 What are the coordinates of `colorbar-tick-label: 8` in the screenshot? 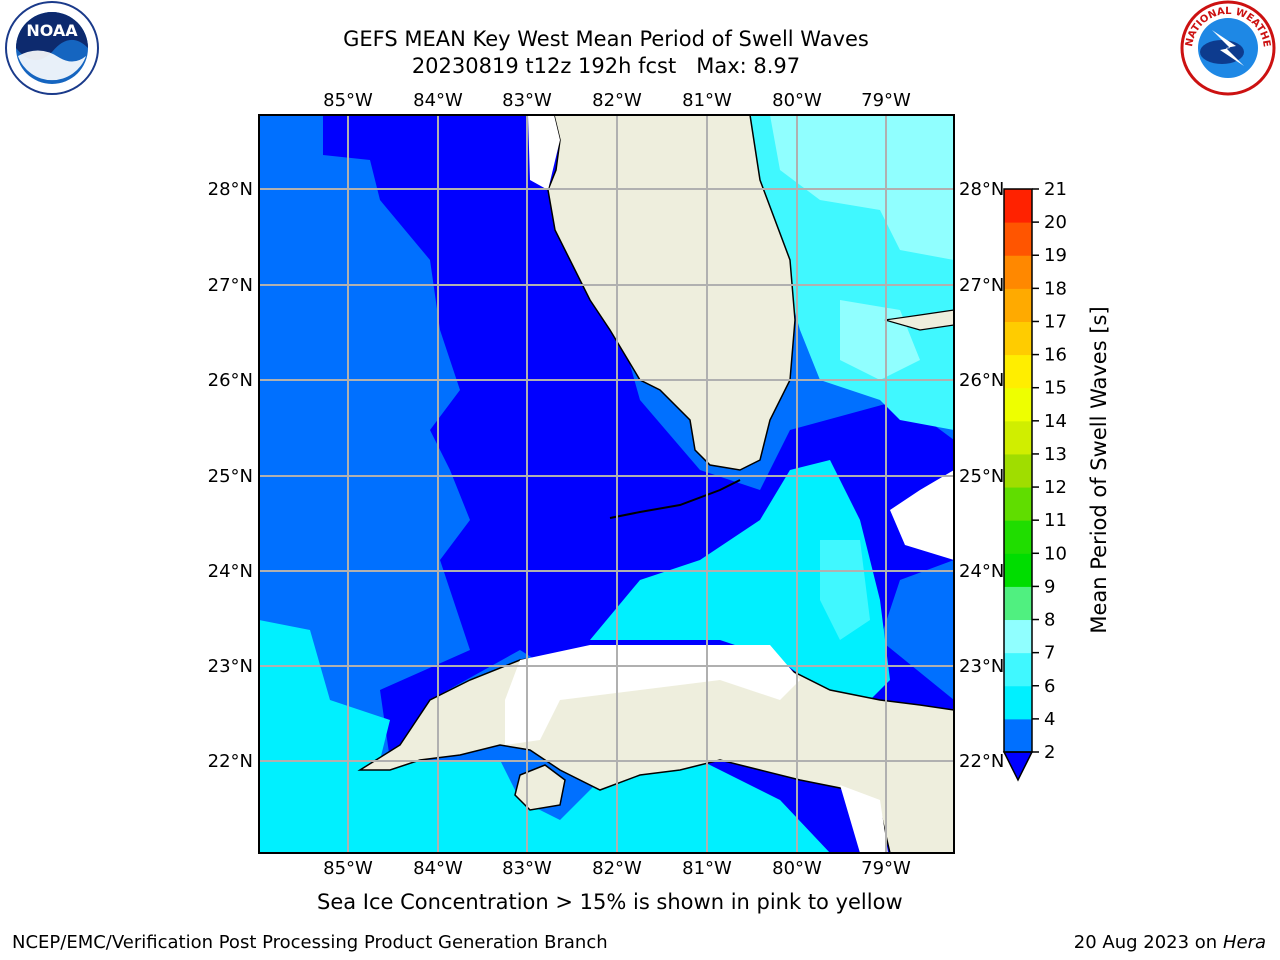 It's located at (1049, 620).